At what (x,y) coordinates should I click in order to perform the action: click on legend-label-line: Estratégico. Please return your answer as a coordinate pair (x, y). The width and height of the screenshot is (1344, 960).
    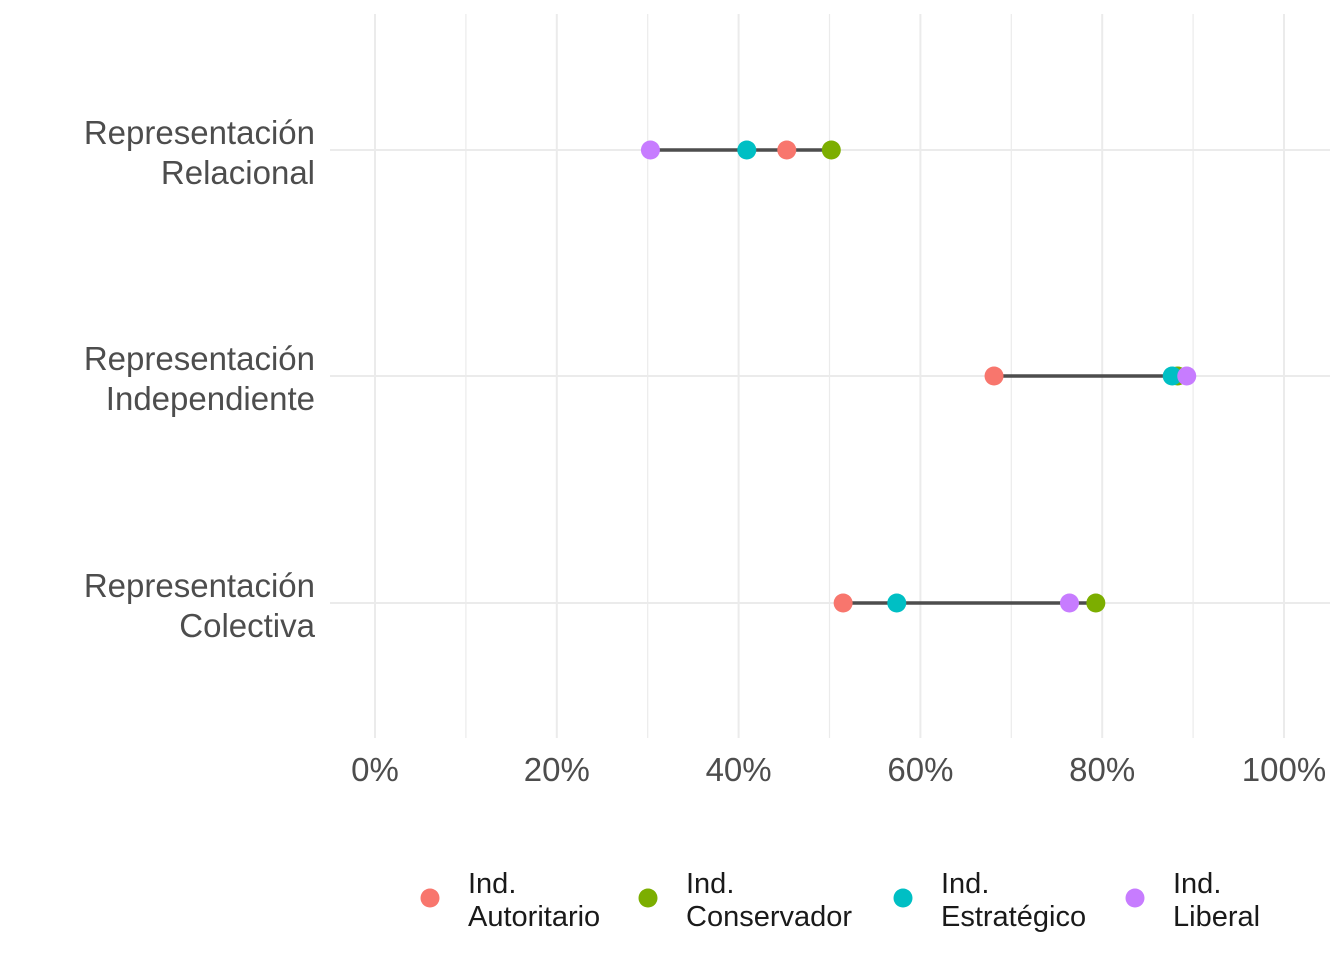
    Looking at the image, I should click on (1013, 917).